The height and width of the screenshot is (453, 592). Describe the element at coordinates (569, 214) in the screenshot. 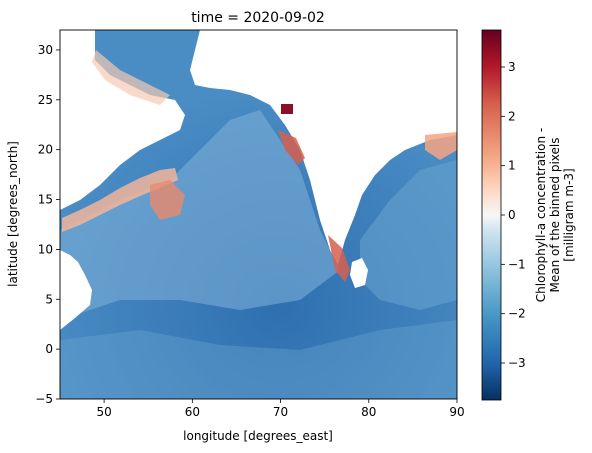

I see `colorbar-label-line-3: [milligram m-3]` at that location.